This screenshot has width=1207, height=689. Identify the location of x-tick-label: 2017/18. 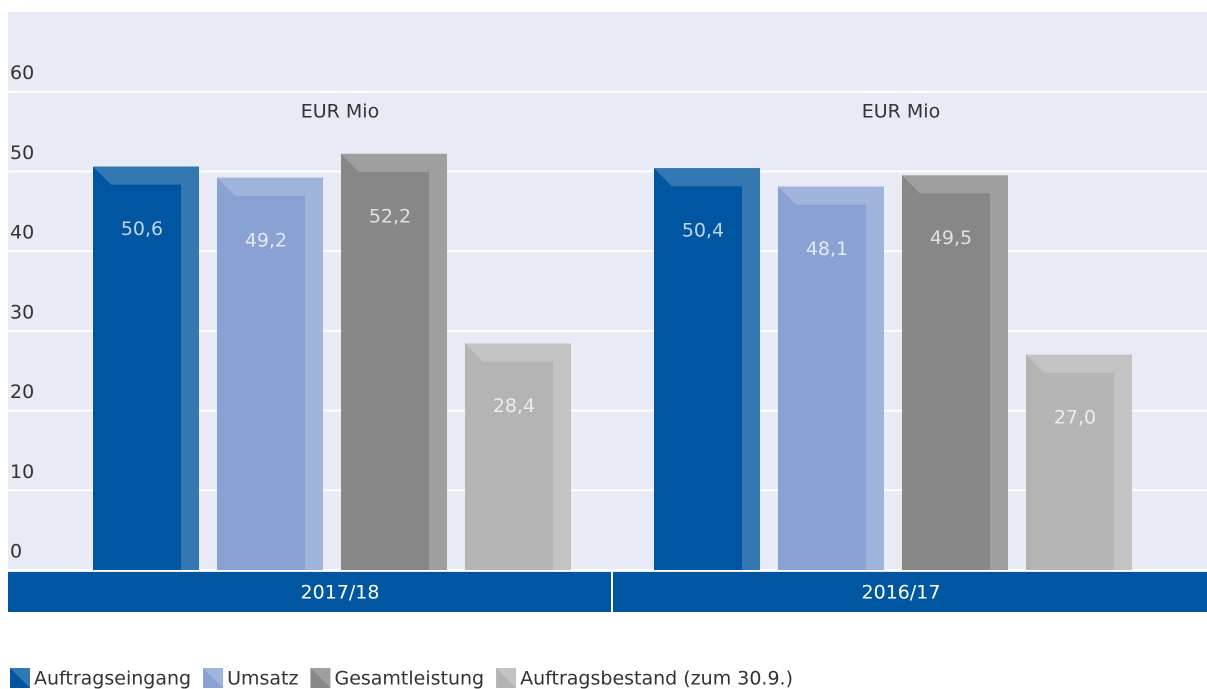
(340, 593).